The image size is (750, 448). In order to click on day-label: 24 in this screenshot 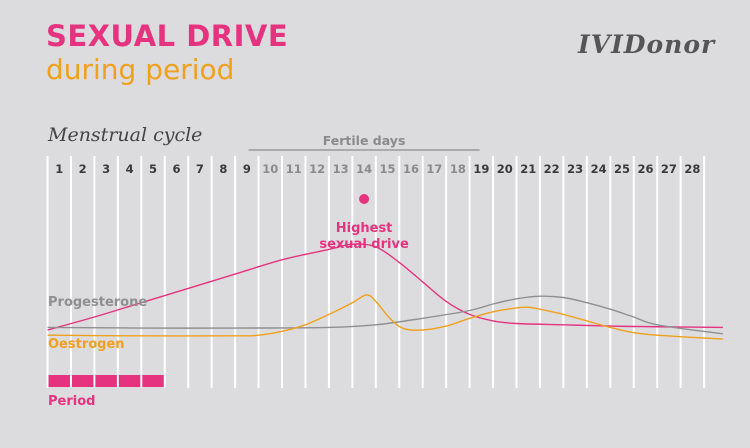, I will do `click(599, 169)`.